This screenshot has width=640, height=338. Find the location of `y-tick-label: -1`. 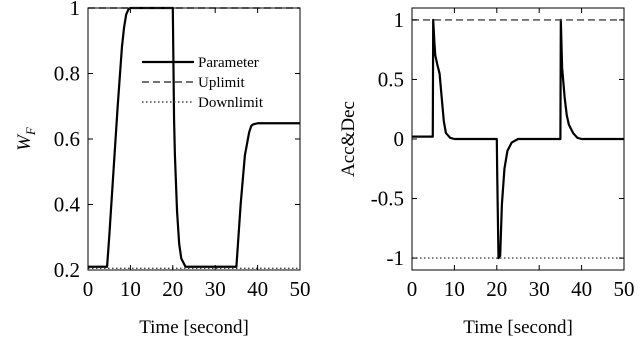

y-tick-label: -1 is located at coordinates (396, 258).